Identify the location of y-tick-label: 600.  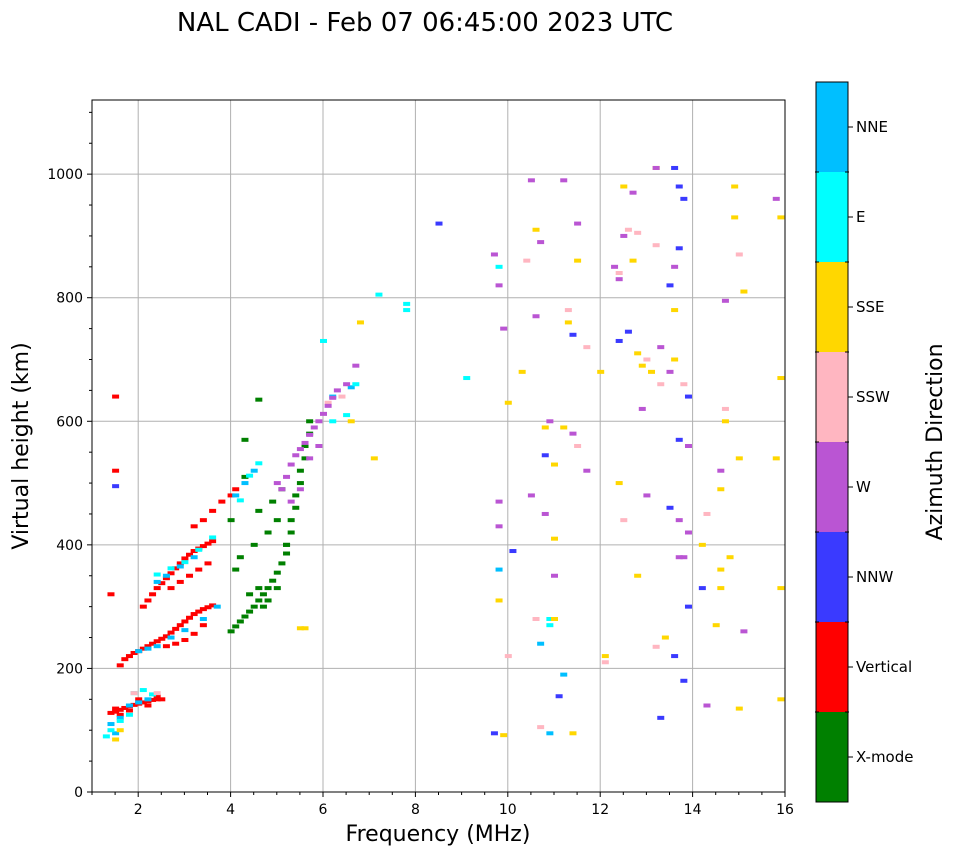
(69, 422).